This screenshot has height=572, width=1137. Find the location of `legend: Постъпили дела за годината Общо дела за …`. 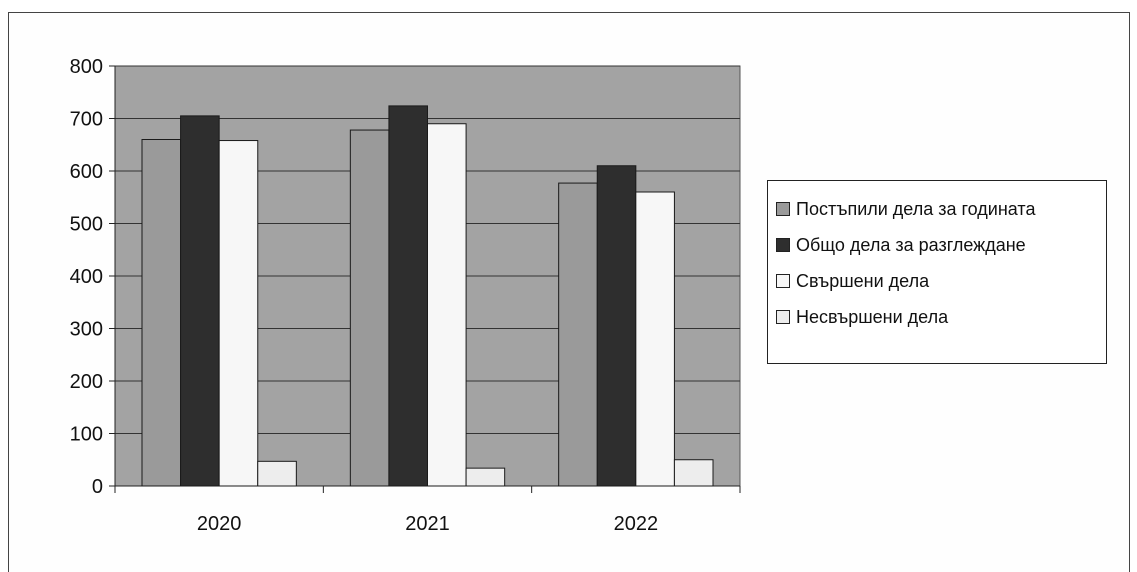

legend: Постъпили дела за годината Общо дела за … is located at coordinates (937, 272).